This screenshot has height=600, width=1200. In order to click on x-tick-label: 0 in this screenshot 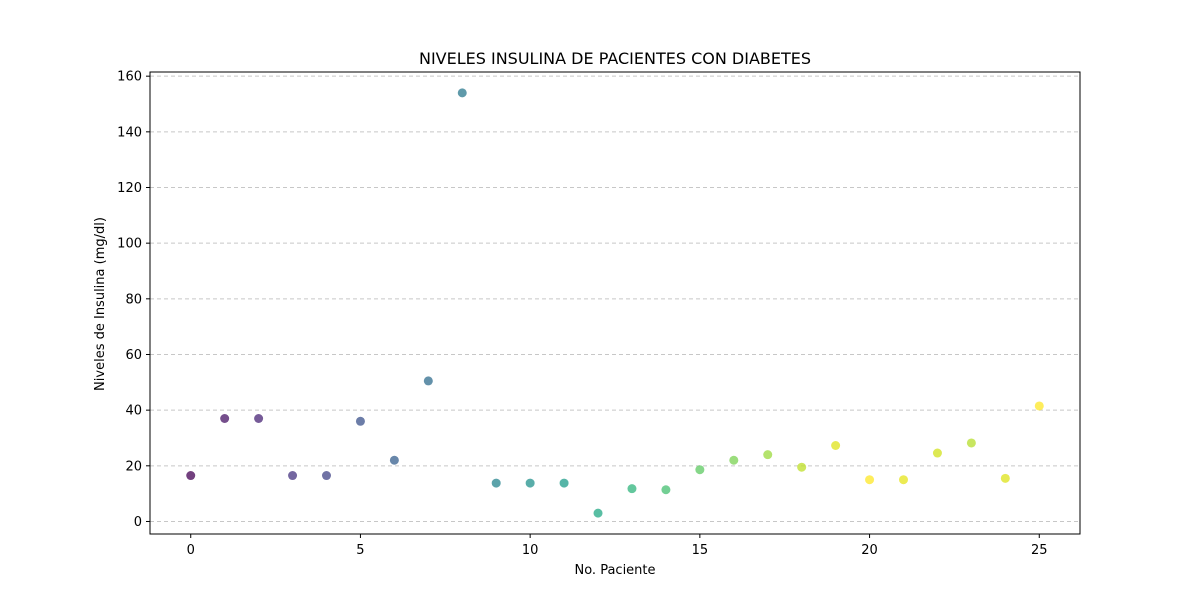, I will do `click(191, 550)`.